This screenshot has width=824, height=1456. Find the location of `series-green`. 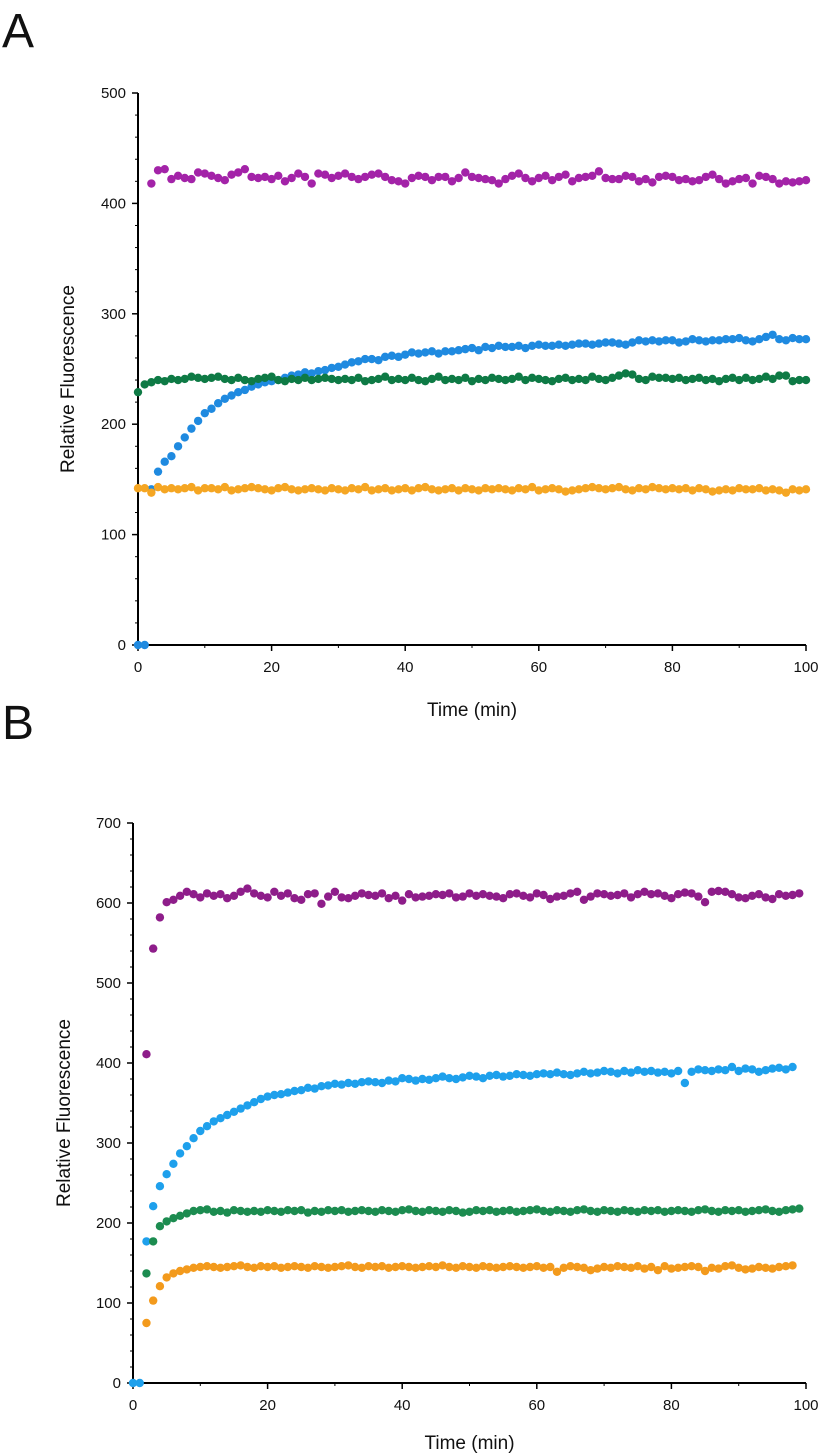

series-green is located at coordinates (472, 383).